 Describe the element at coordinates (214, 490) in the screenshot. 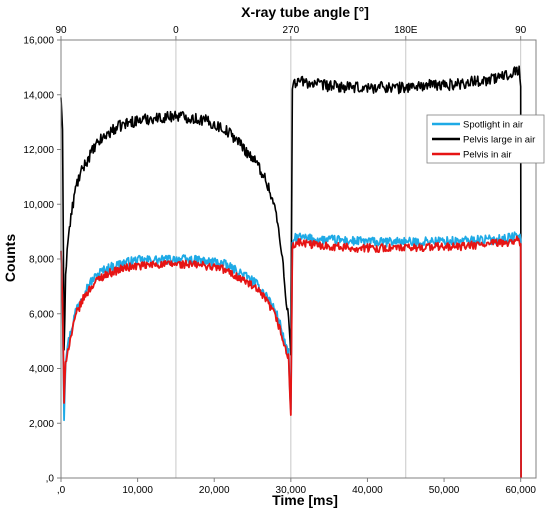

I see `x-tick-label: 20,000` at that location.